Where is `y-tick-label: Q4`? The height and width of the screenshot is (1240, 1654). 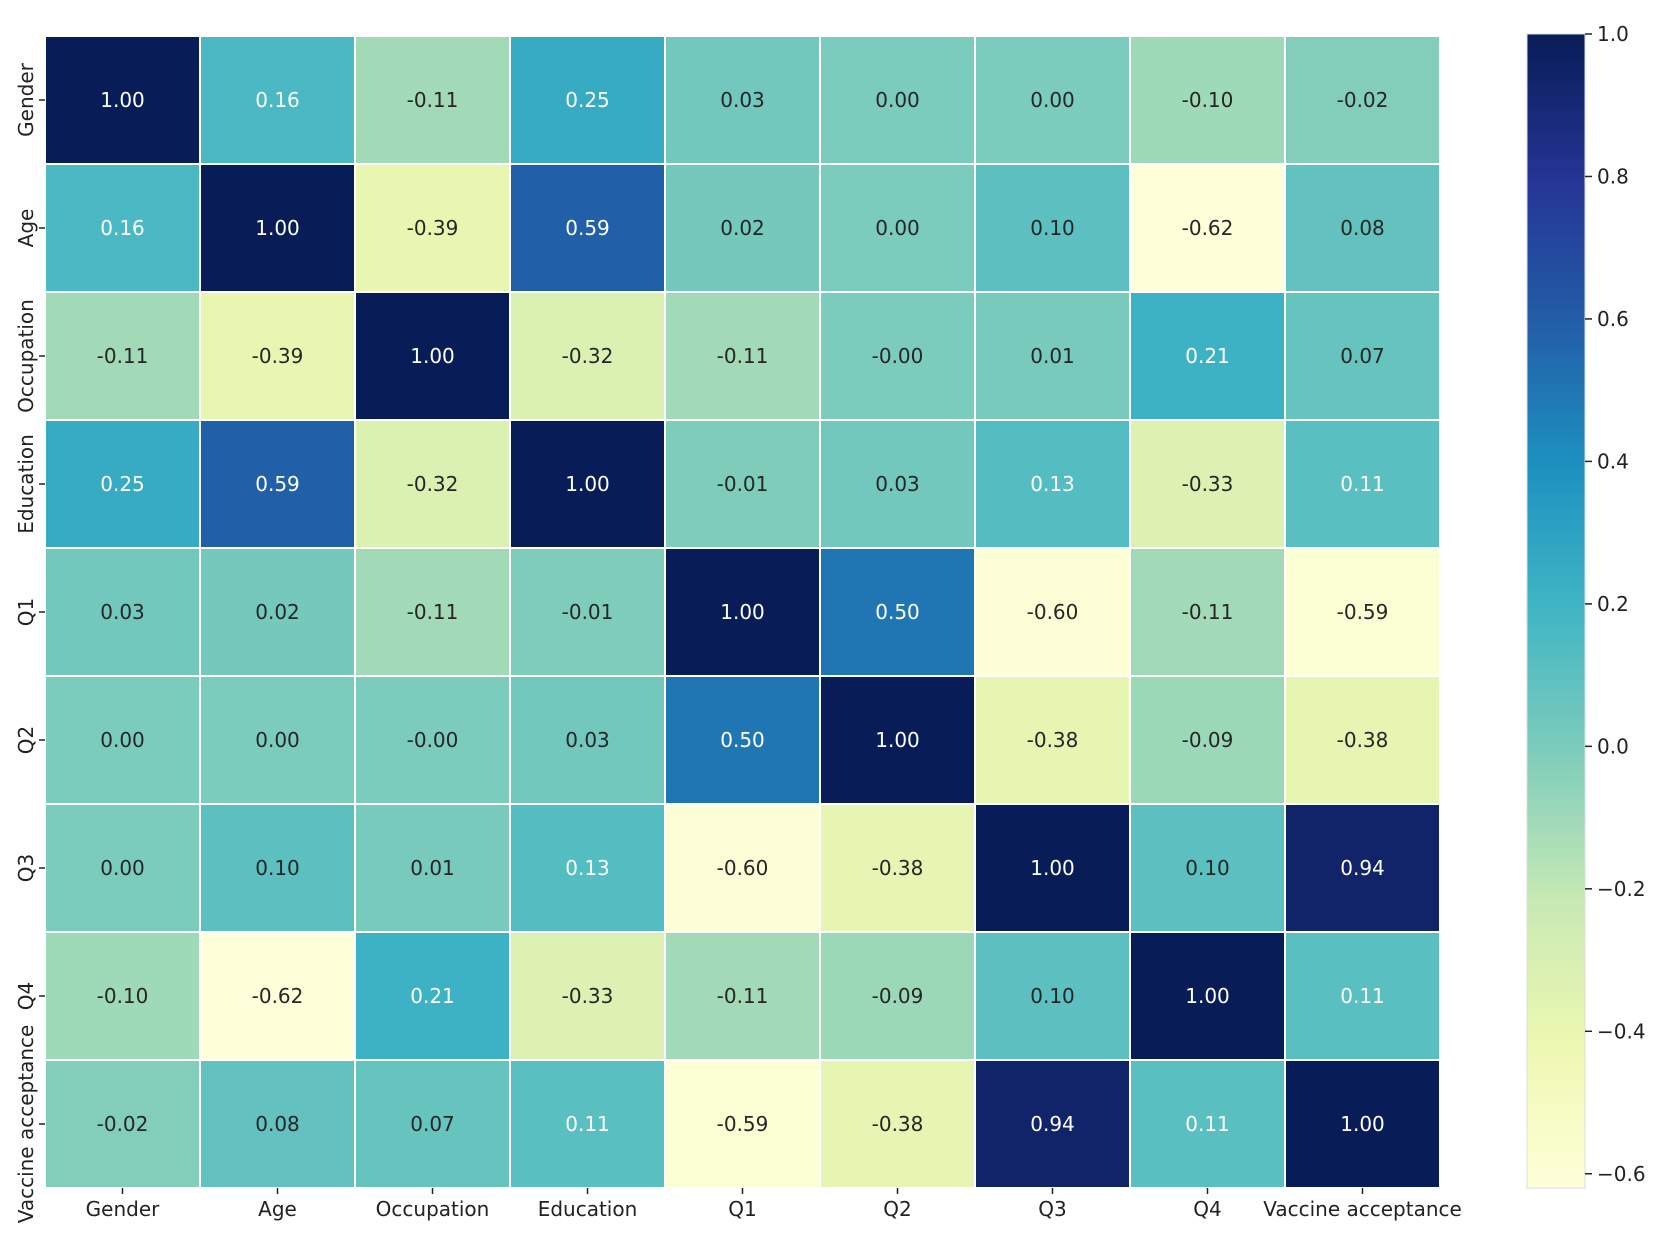
y-tick-label: Q4 is located at coordinates (26, 996).